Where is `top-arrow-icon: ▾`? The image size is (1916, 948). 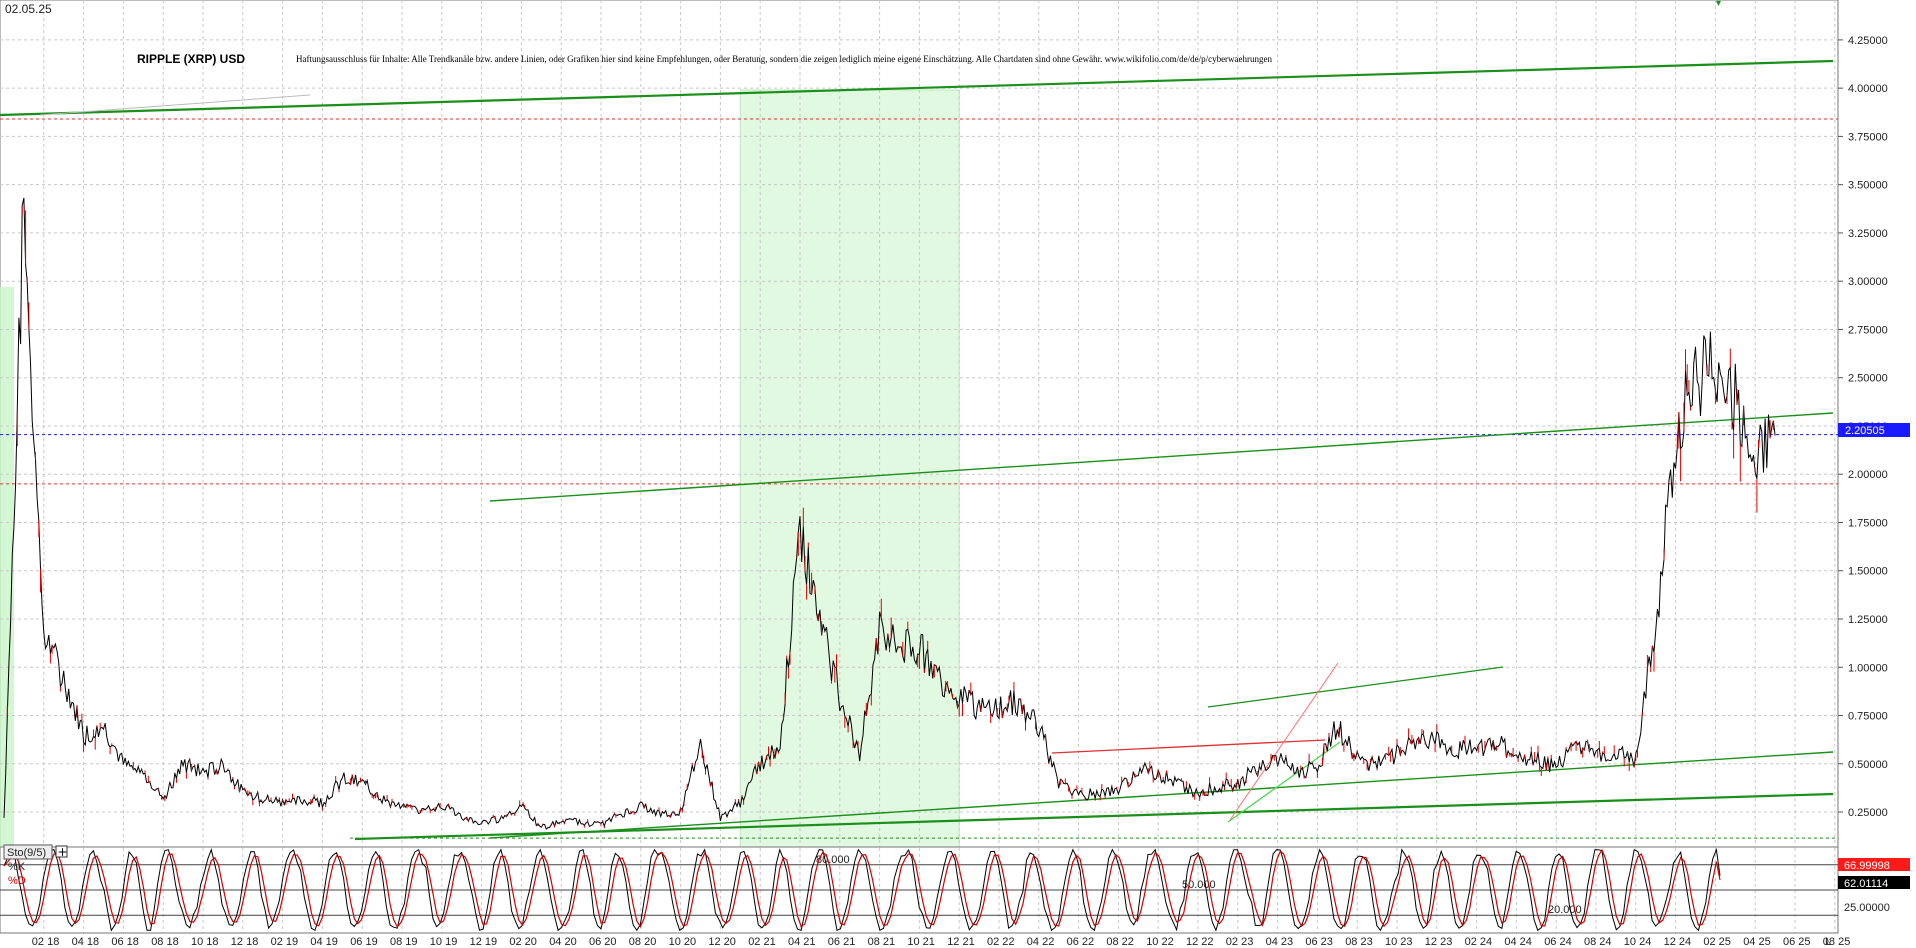
top-arrow-icon: ▾ is located at coordinates (1718, 4).